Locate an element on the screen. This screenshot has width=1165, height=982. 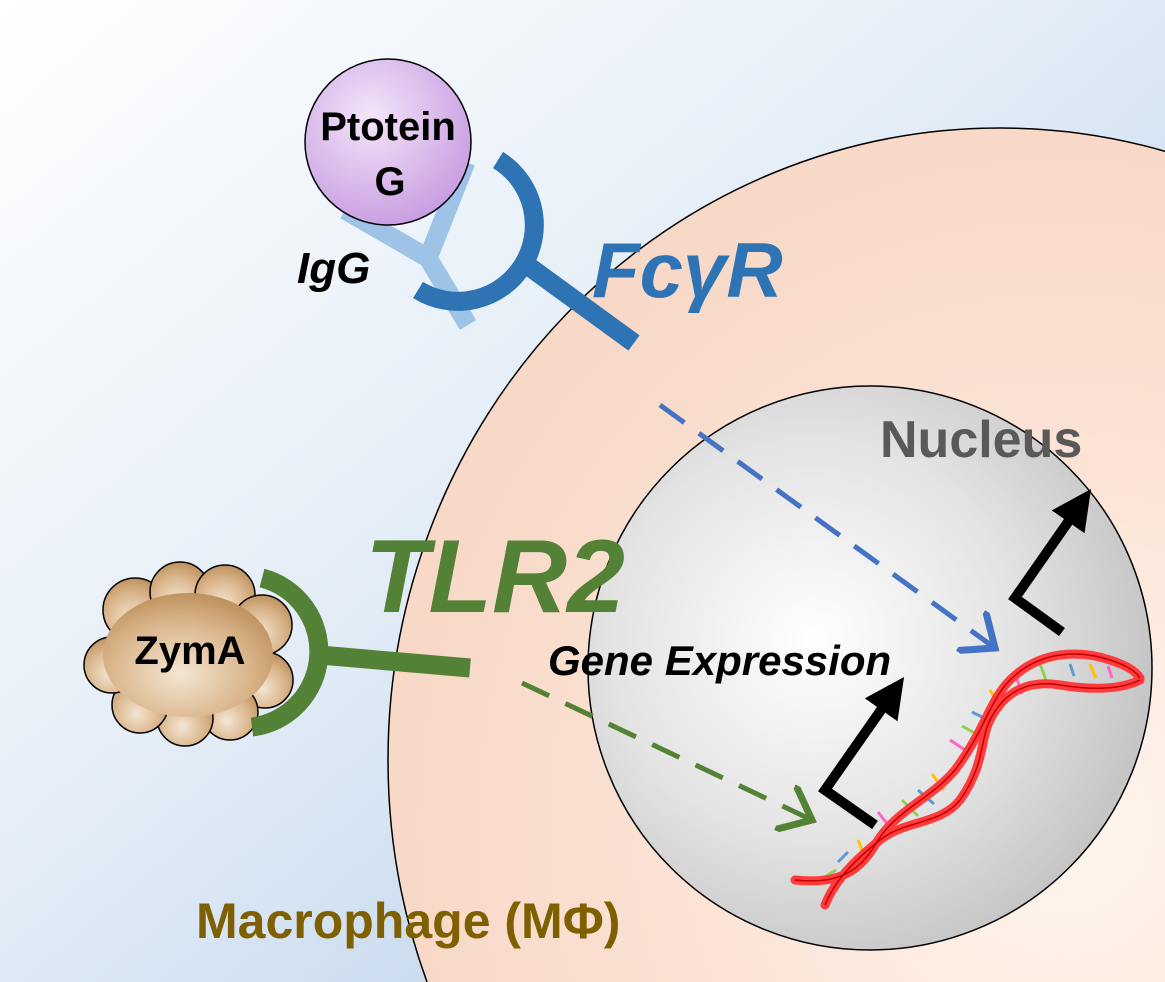
nucleus-label: Nucleus is located at coordinates (981, 440).